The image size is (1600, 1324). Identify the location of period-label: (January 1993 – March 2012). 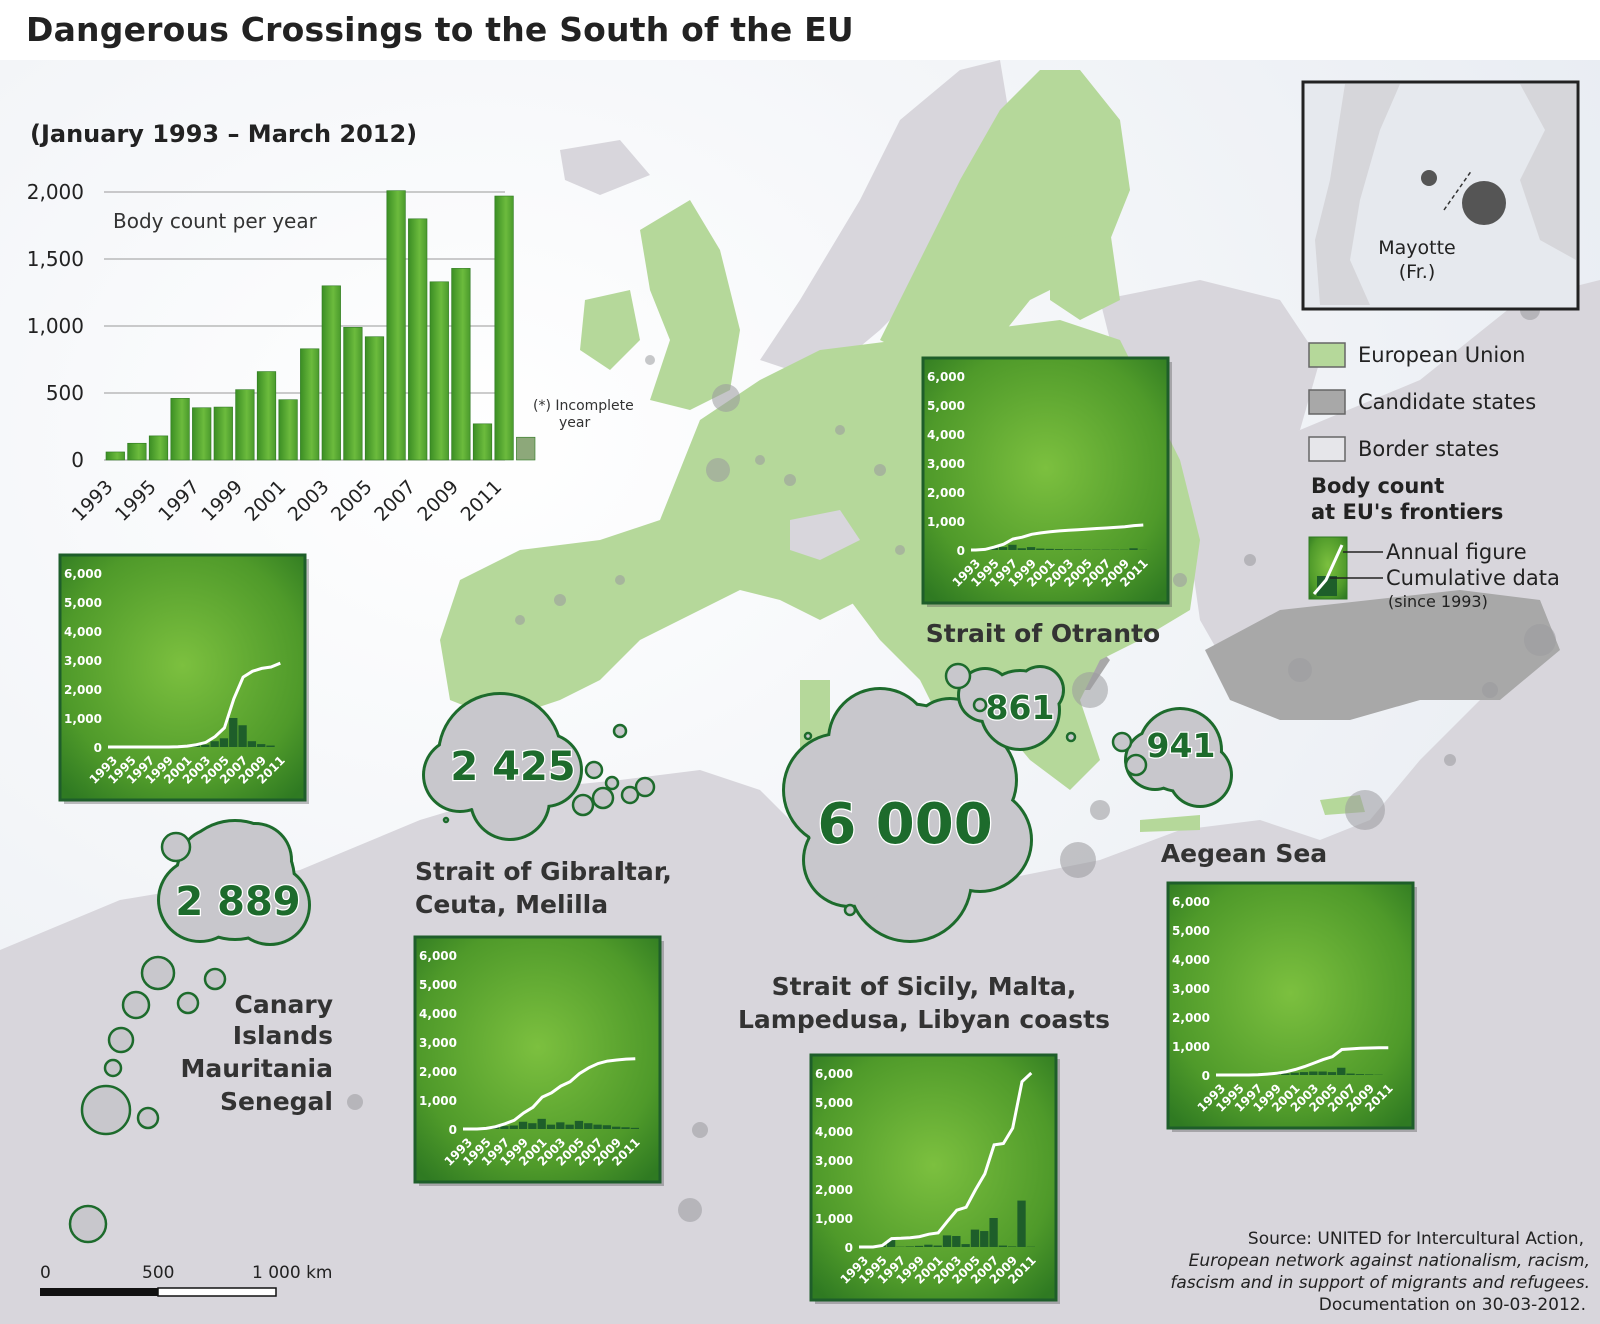
(223, 134).